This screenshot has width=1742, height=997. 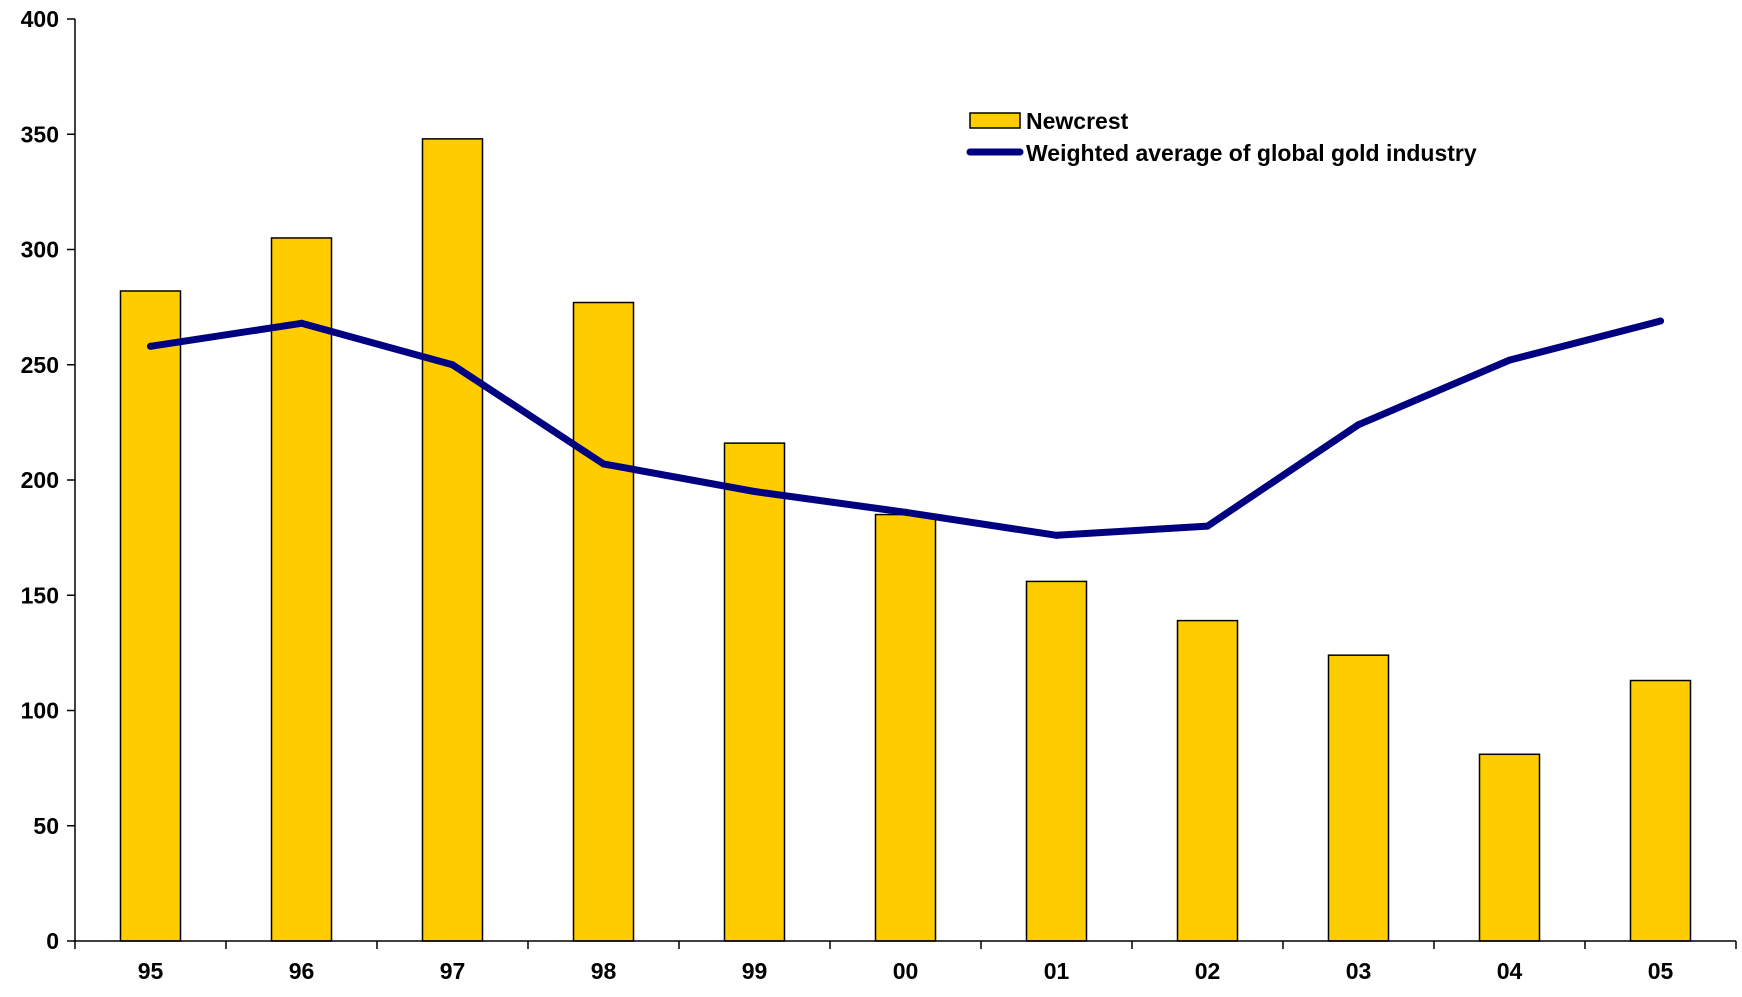 What do you see at coordinates (52, 941) in the screenshot?
I see `y-tick-label: 0` at bounding box center [52, 941].